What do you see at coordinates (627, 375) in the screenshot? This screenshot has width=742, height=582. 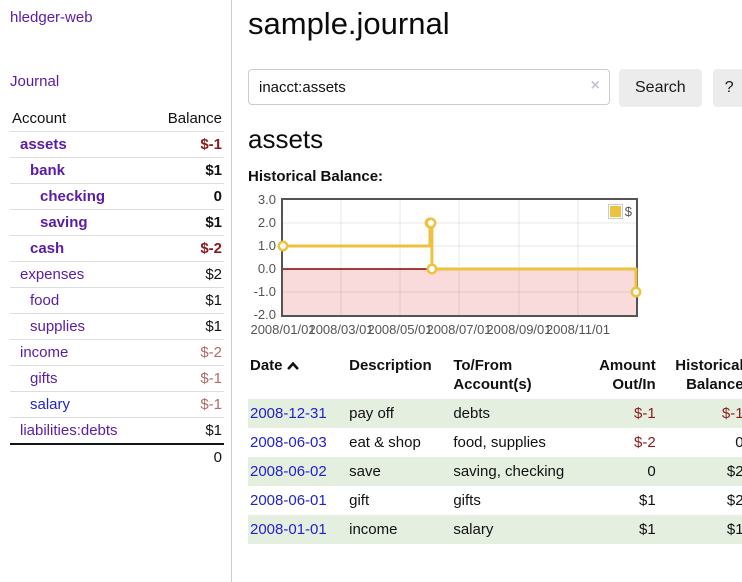 I see `amount-column-header: Amount Out/In` at bounding box center [627, 375].